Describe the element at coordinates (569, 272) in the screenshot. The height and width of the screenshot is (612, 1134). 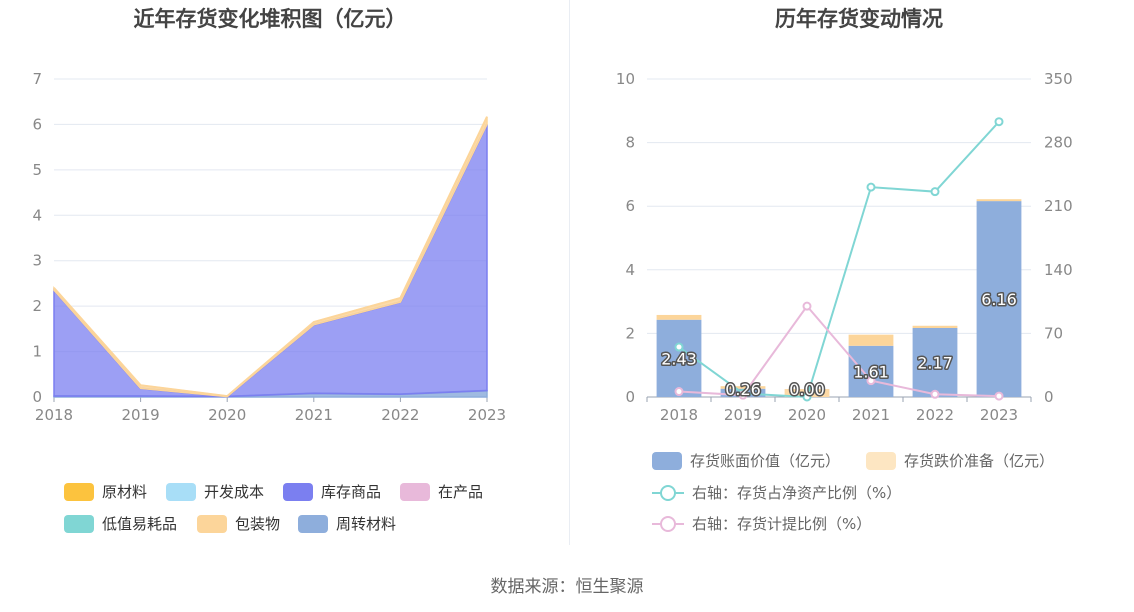
I see `panel-divider` at that location.